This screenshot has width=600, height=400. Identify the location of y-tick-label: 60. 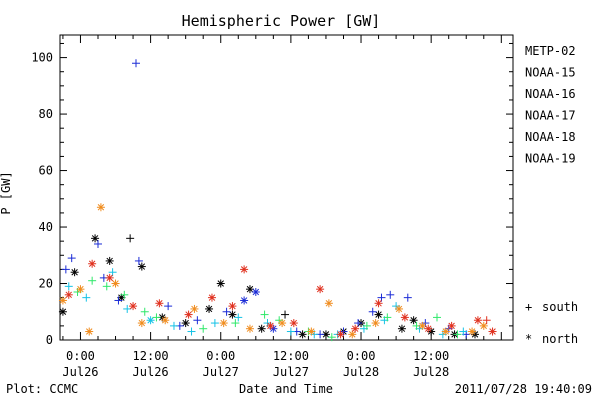
(46, 171).